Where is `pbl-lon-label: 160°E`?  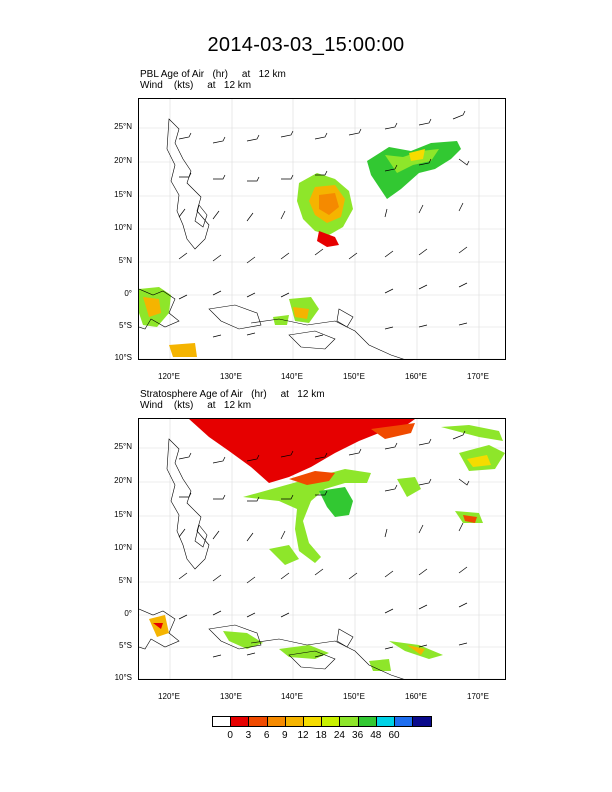
pbl-lon-label: 160°E is located at coordinates (416, 376).